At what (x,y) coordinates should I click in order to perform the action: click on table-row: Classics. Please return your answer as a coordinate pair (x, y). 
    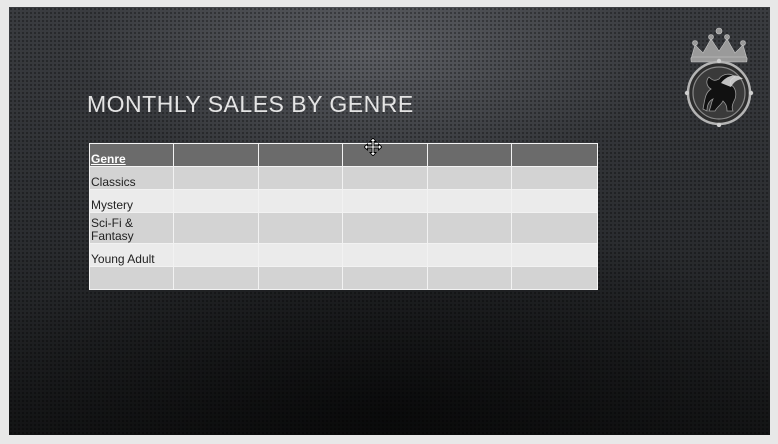
    Looking at the image, I should click on (343, 178).